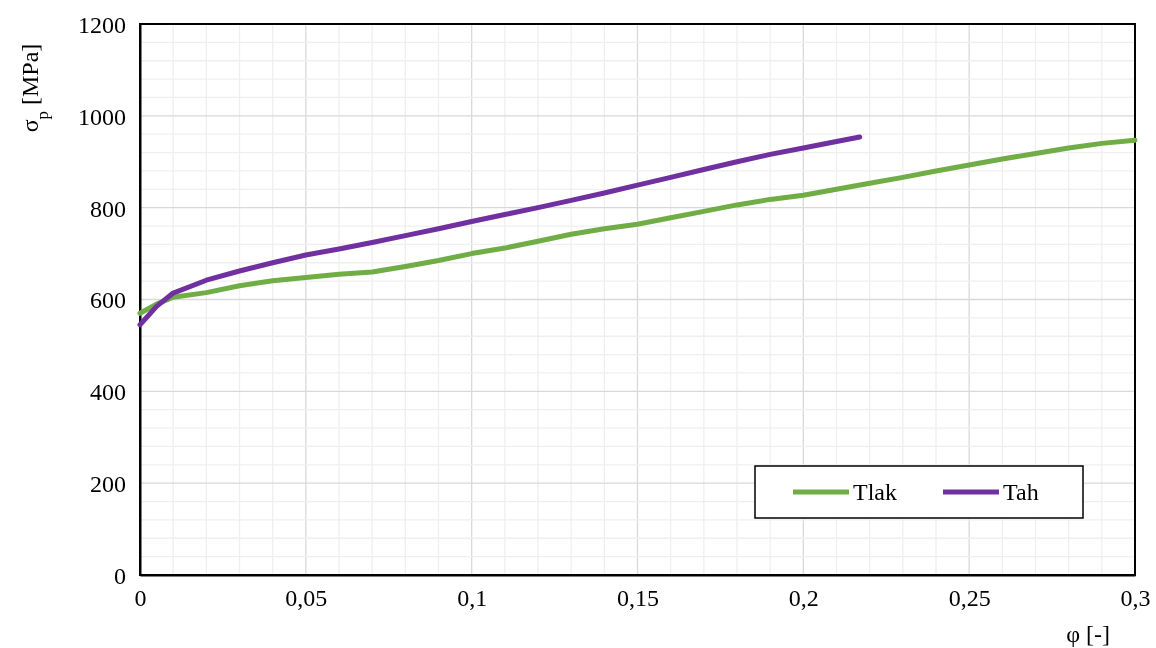 The image size is (1156, 648). Describe the element at coordinates (306, 598) in the screenshot. I see `x-tick-label: 0,05` at that location.